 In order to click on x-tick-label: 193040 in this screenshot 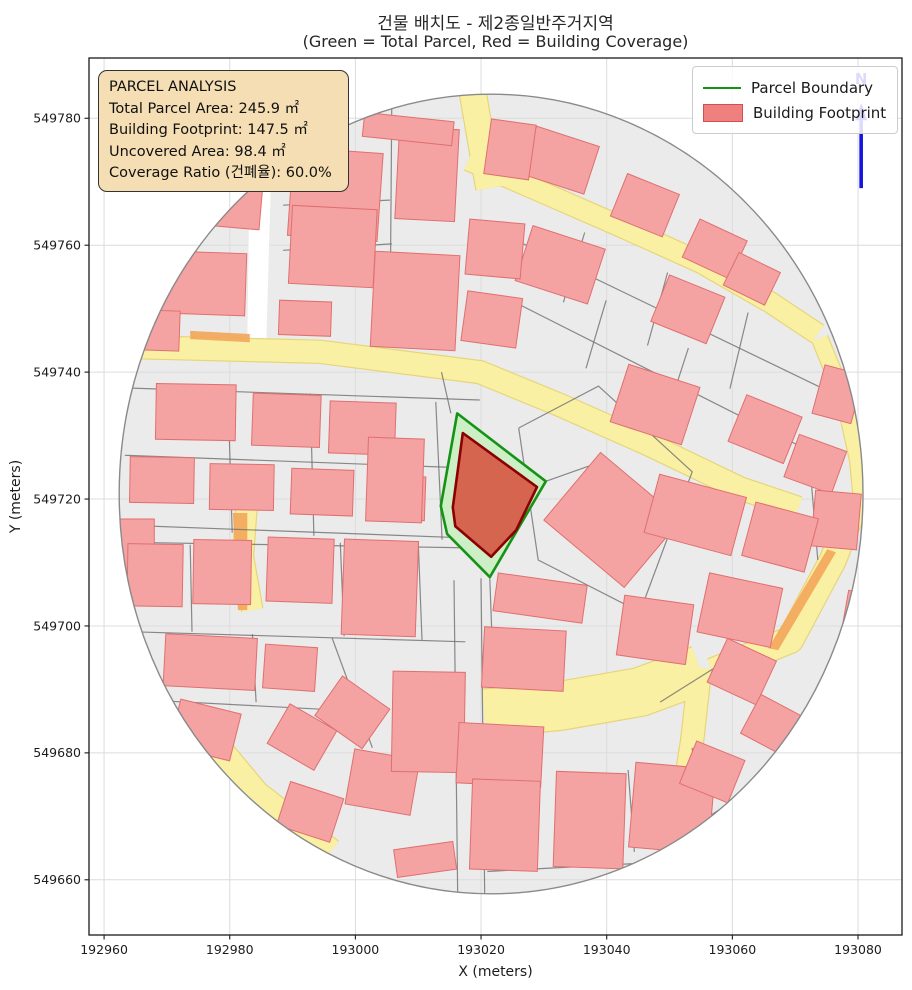, I will do `click(607, 949)`.